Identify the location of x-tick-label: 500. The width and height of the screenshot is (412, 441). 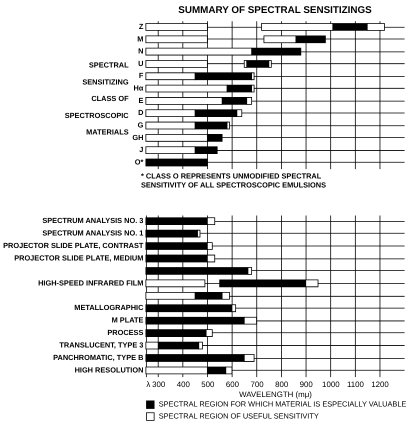
(208, 384).